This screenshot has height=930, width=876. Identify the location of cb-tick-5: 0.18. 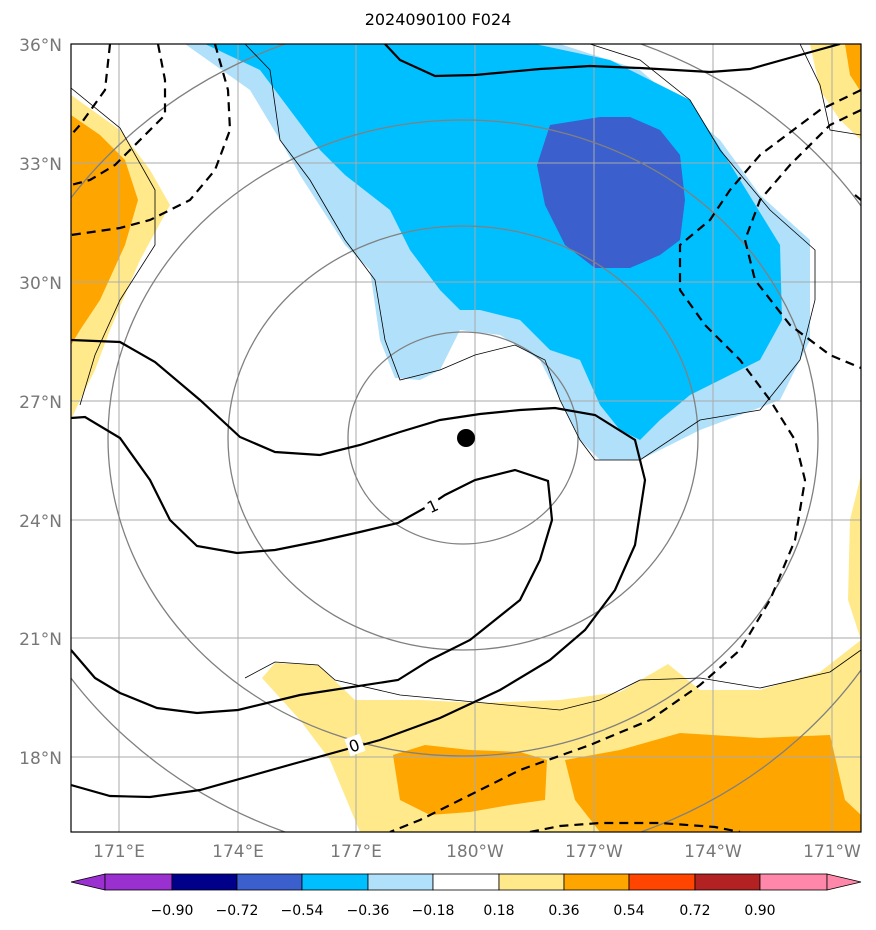
(498, 911).